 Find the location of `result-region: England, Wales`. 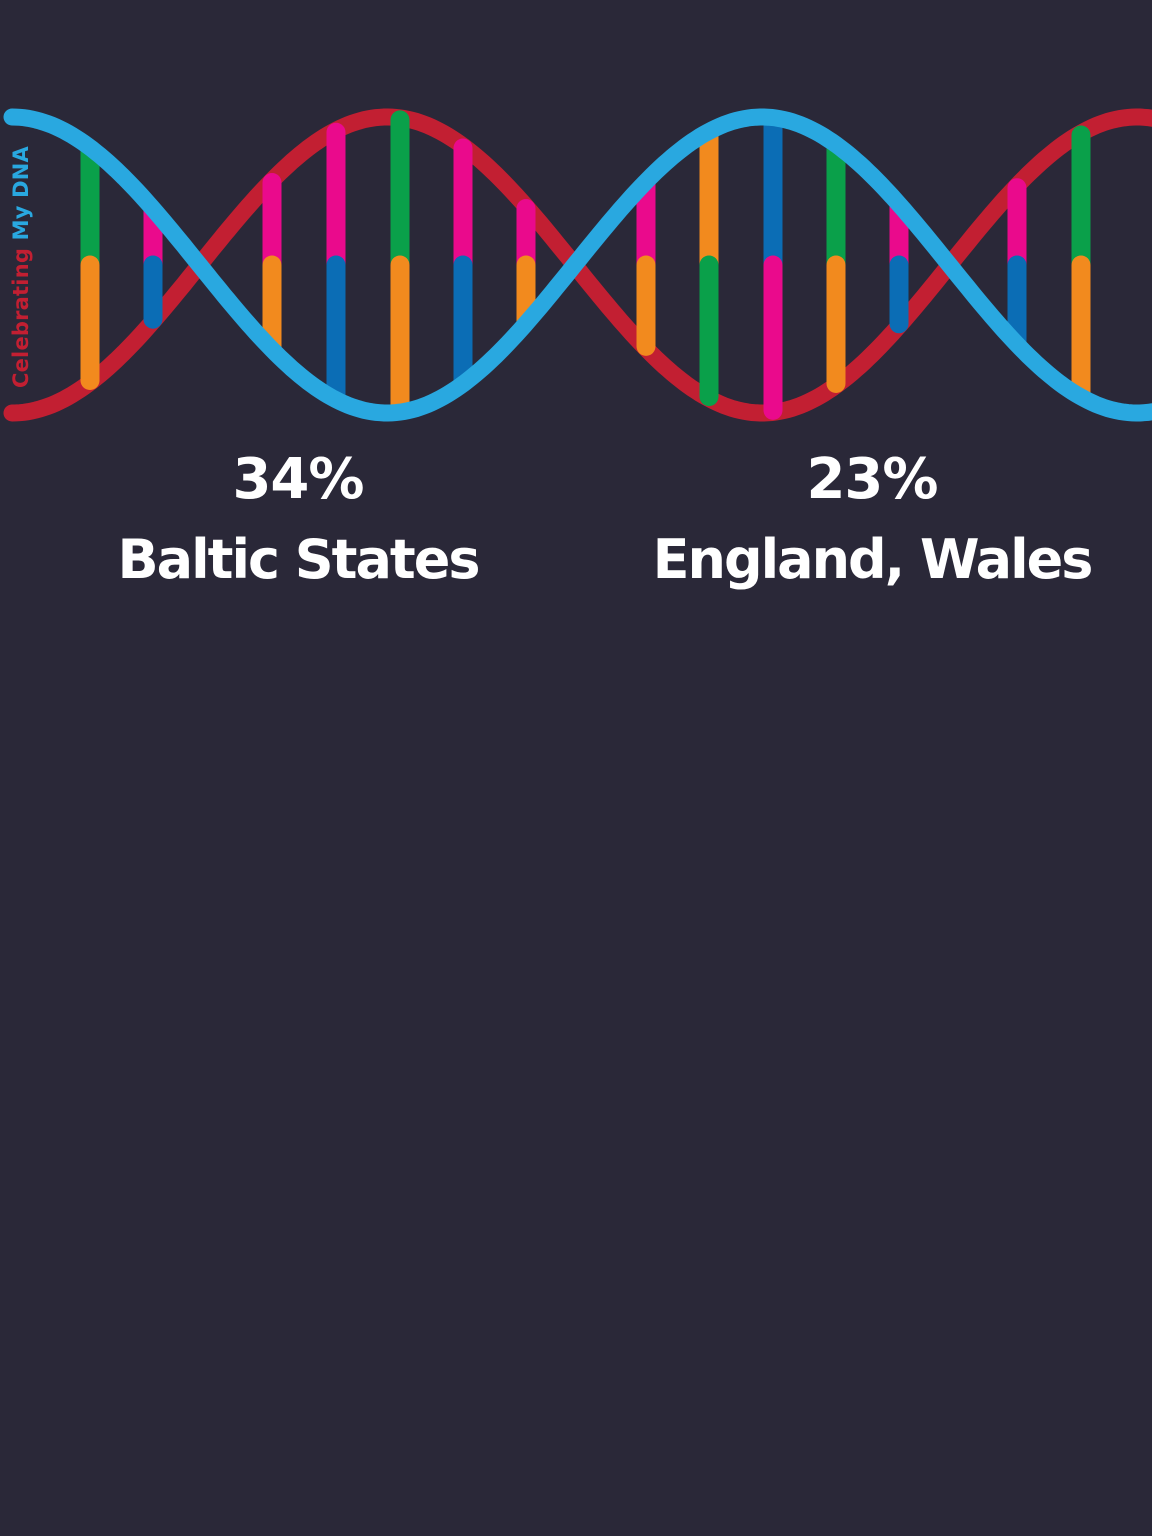

result-region: England, Wales is located at coordinates (873, 559).